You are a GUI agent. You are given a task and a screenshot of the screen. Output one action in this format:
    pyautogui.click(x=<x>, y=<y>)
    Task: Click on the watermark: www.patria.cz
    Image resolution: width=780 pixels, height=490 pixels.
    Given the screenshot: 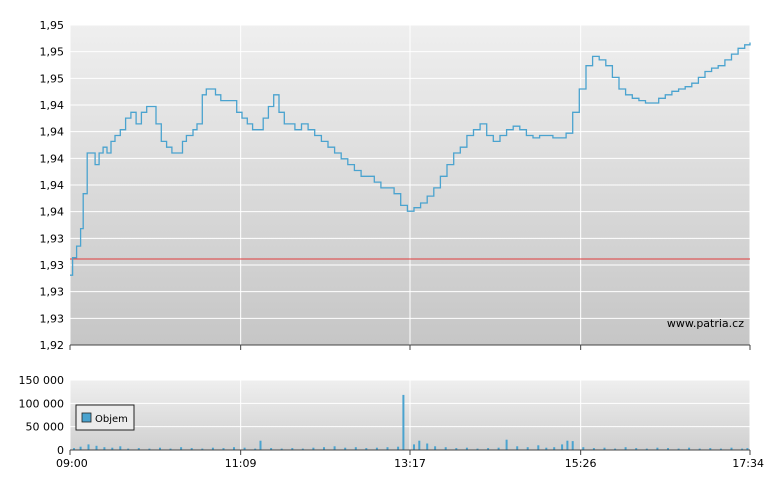 What is the action you would take?
    pyautogui.click(x=705, y=323)
    